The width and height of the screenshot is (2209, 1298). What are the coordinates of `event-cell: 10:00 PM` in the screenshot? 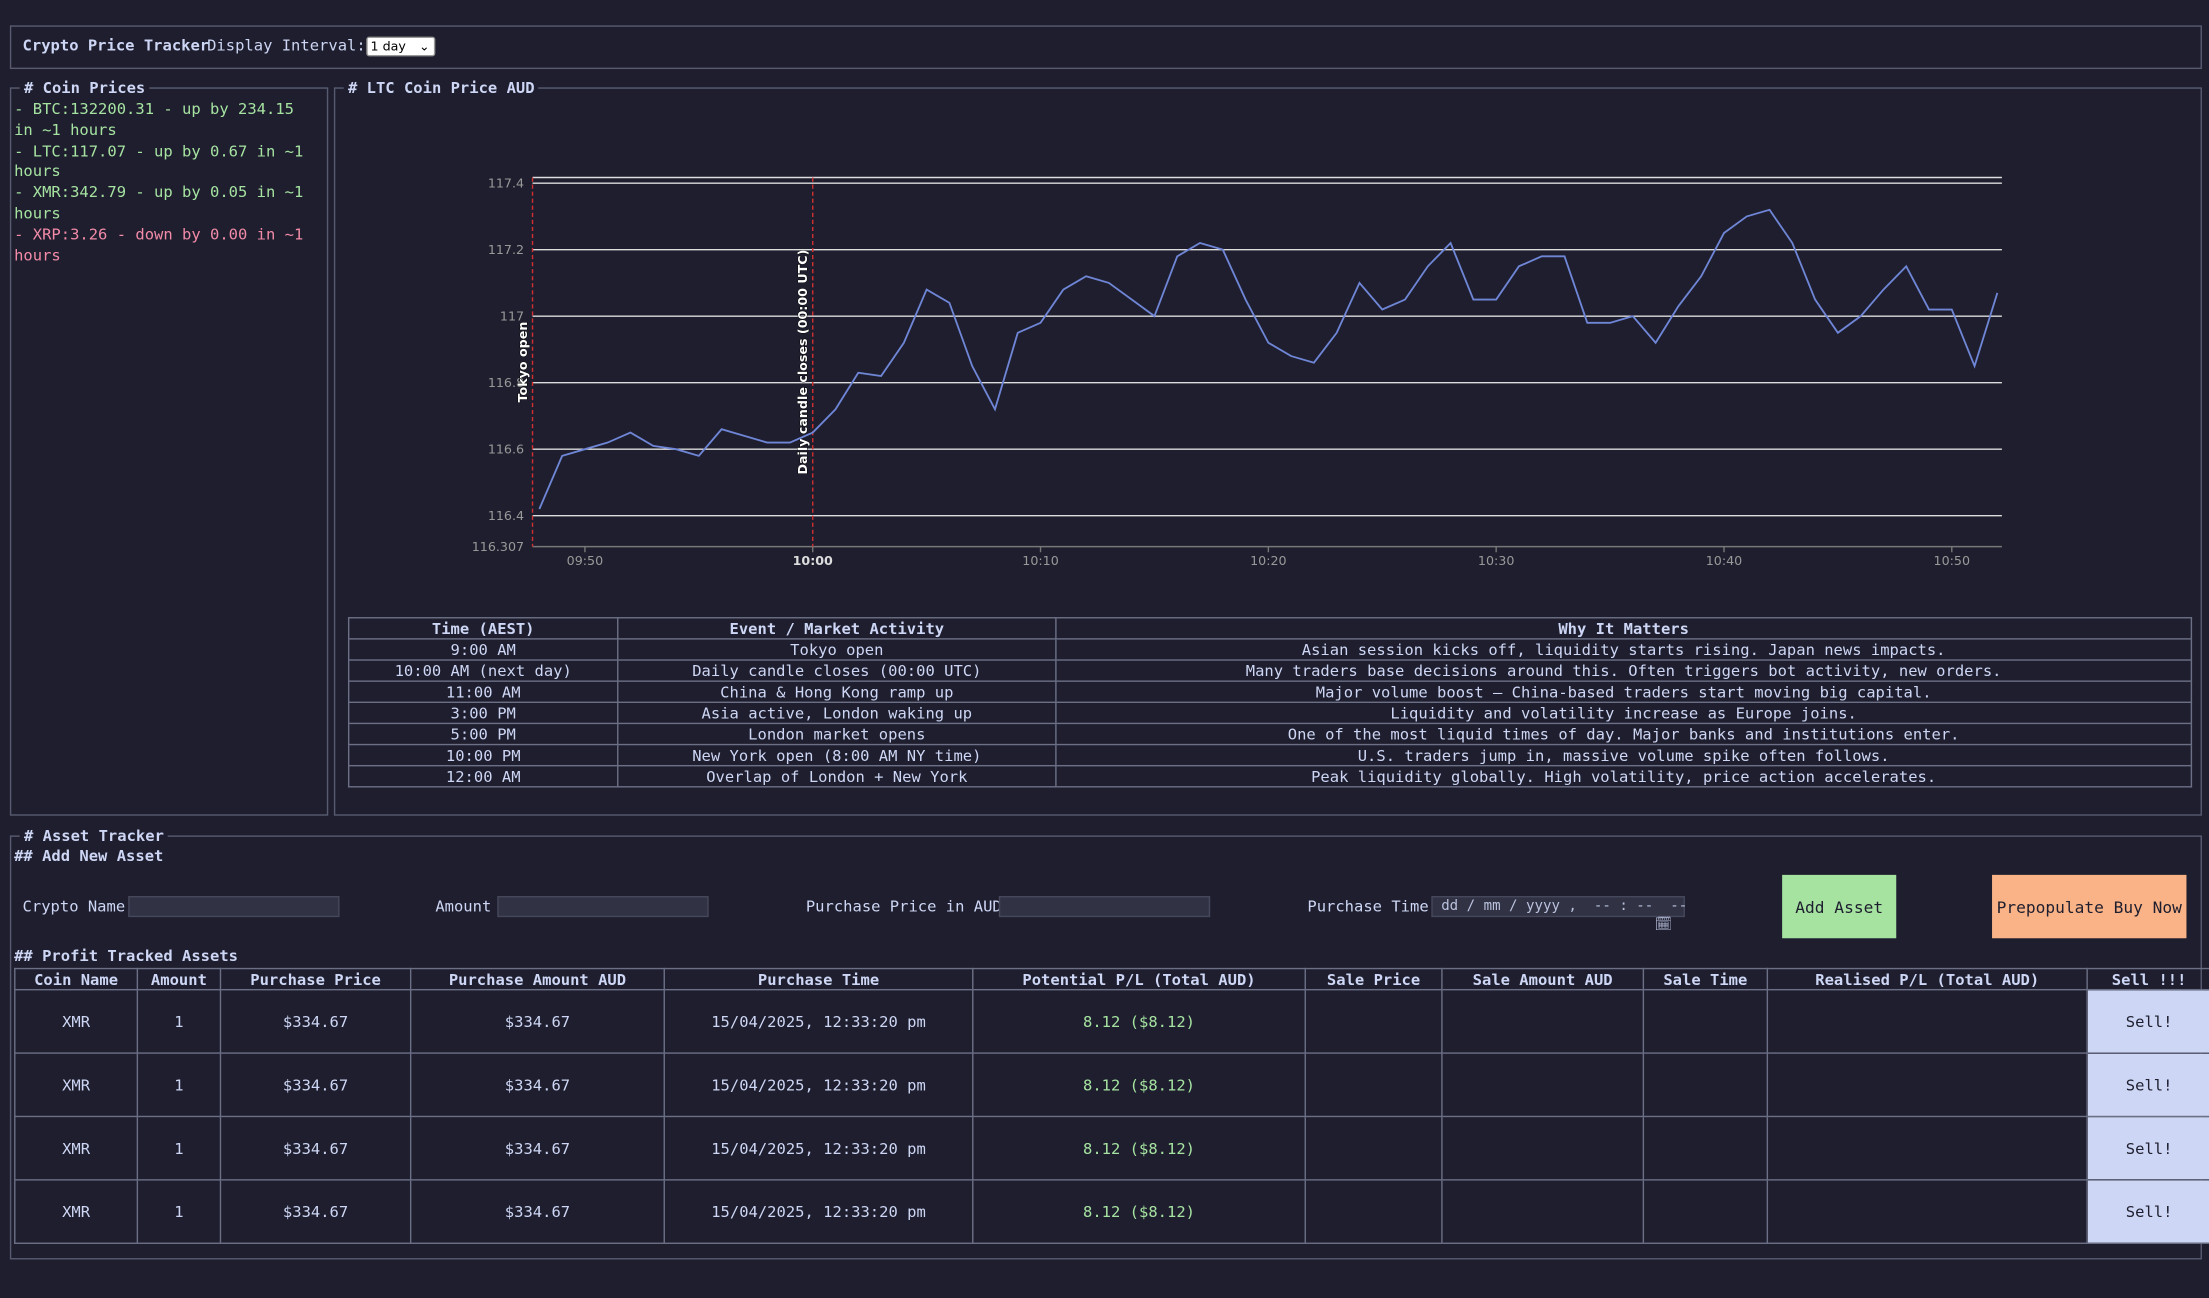 It's located at (483, 755).